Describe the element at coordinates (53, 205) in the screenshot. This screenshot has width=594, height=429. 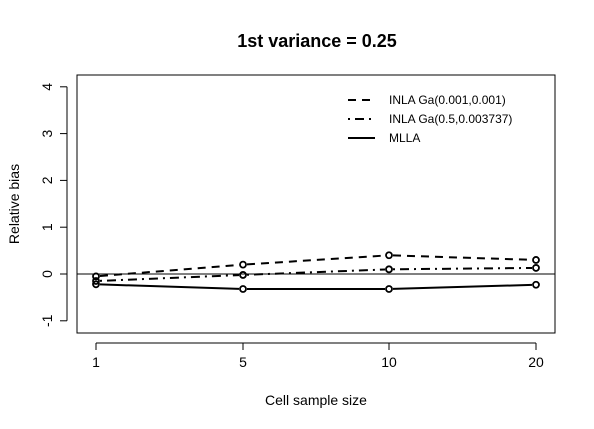
I see `y-axis: -1 0 1 2 3 4` at that location.